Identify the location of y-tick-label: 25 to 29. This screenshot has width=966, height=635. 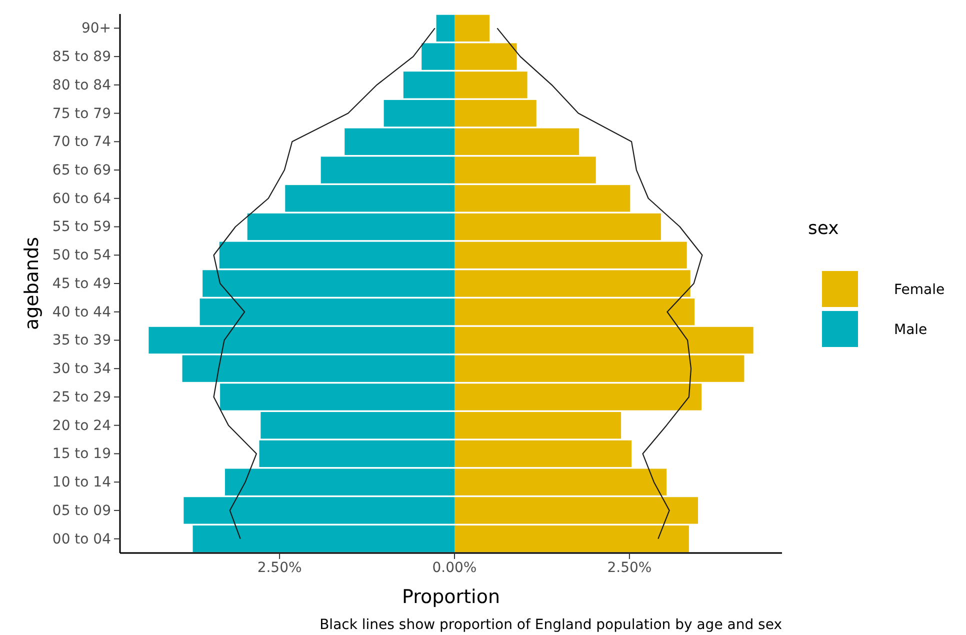
(81, 397).